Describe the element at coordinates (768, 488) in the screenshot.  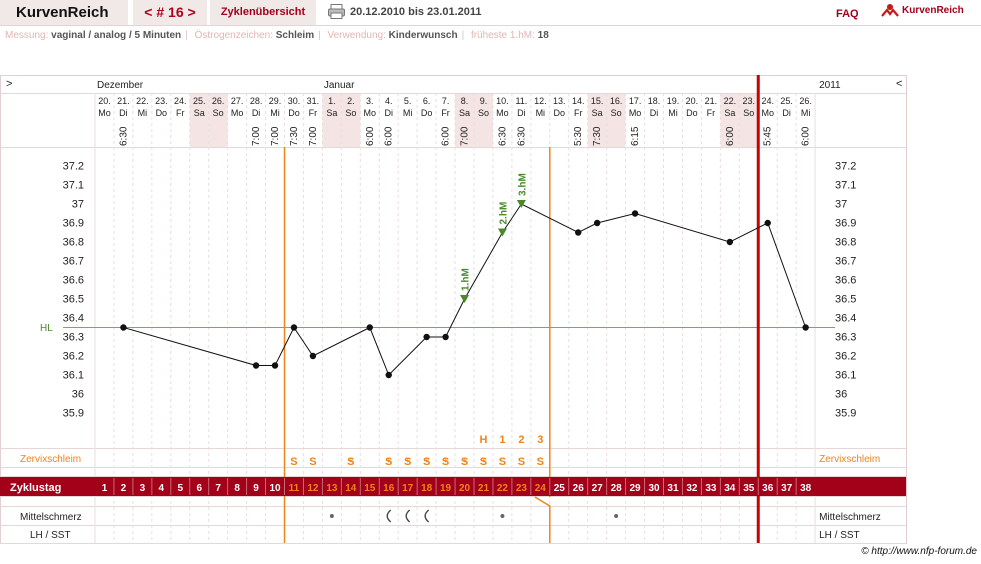
I see `cycle-day-number: 36` at that location.